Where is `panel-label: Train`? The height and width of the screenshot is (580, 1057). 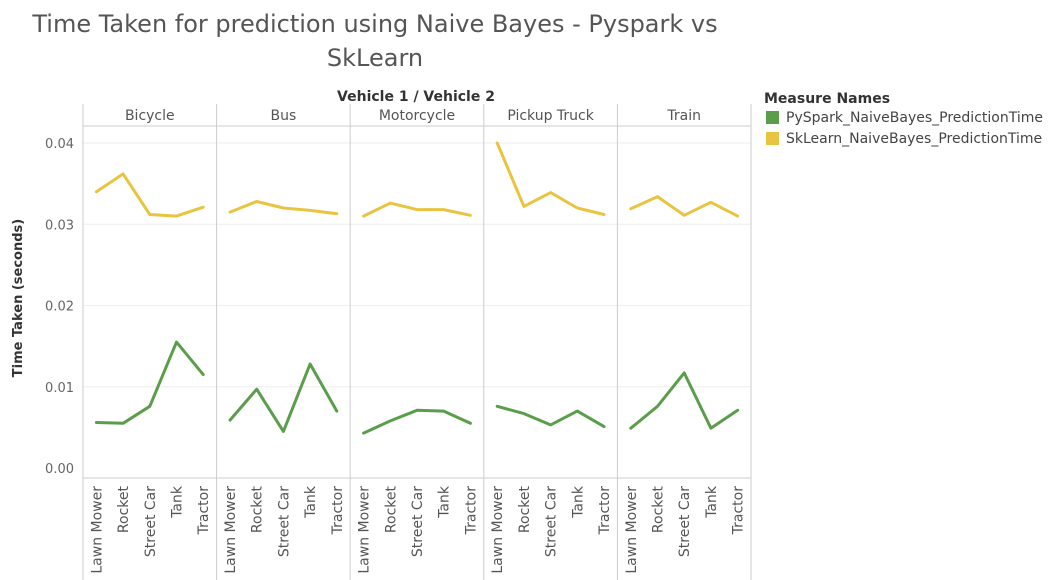
panel-label: Train is located at coordinates (683, 116).